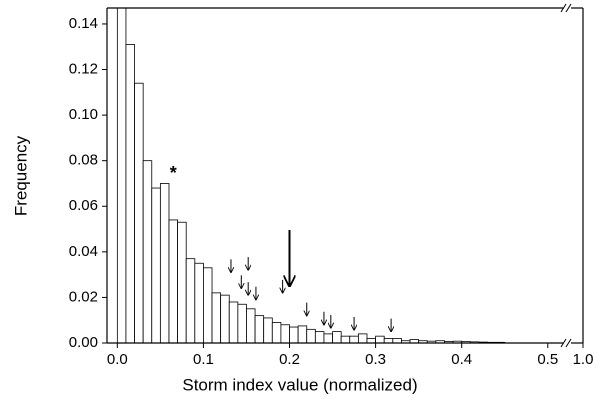  I want to click on y-tick-label: 0.00, so click(83, 342).